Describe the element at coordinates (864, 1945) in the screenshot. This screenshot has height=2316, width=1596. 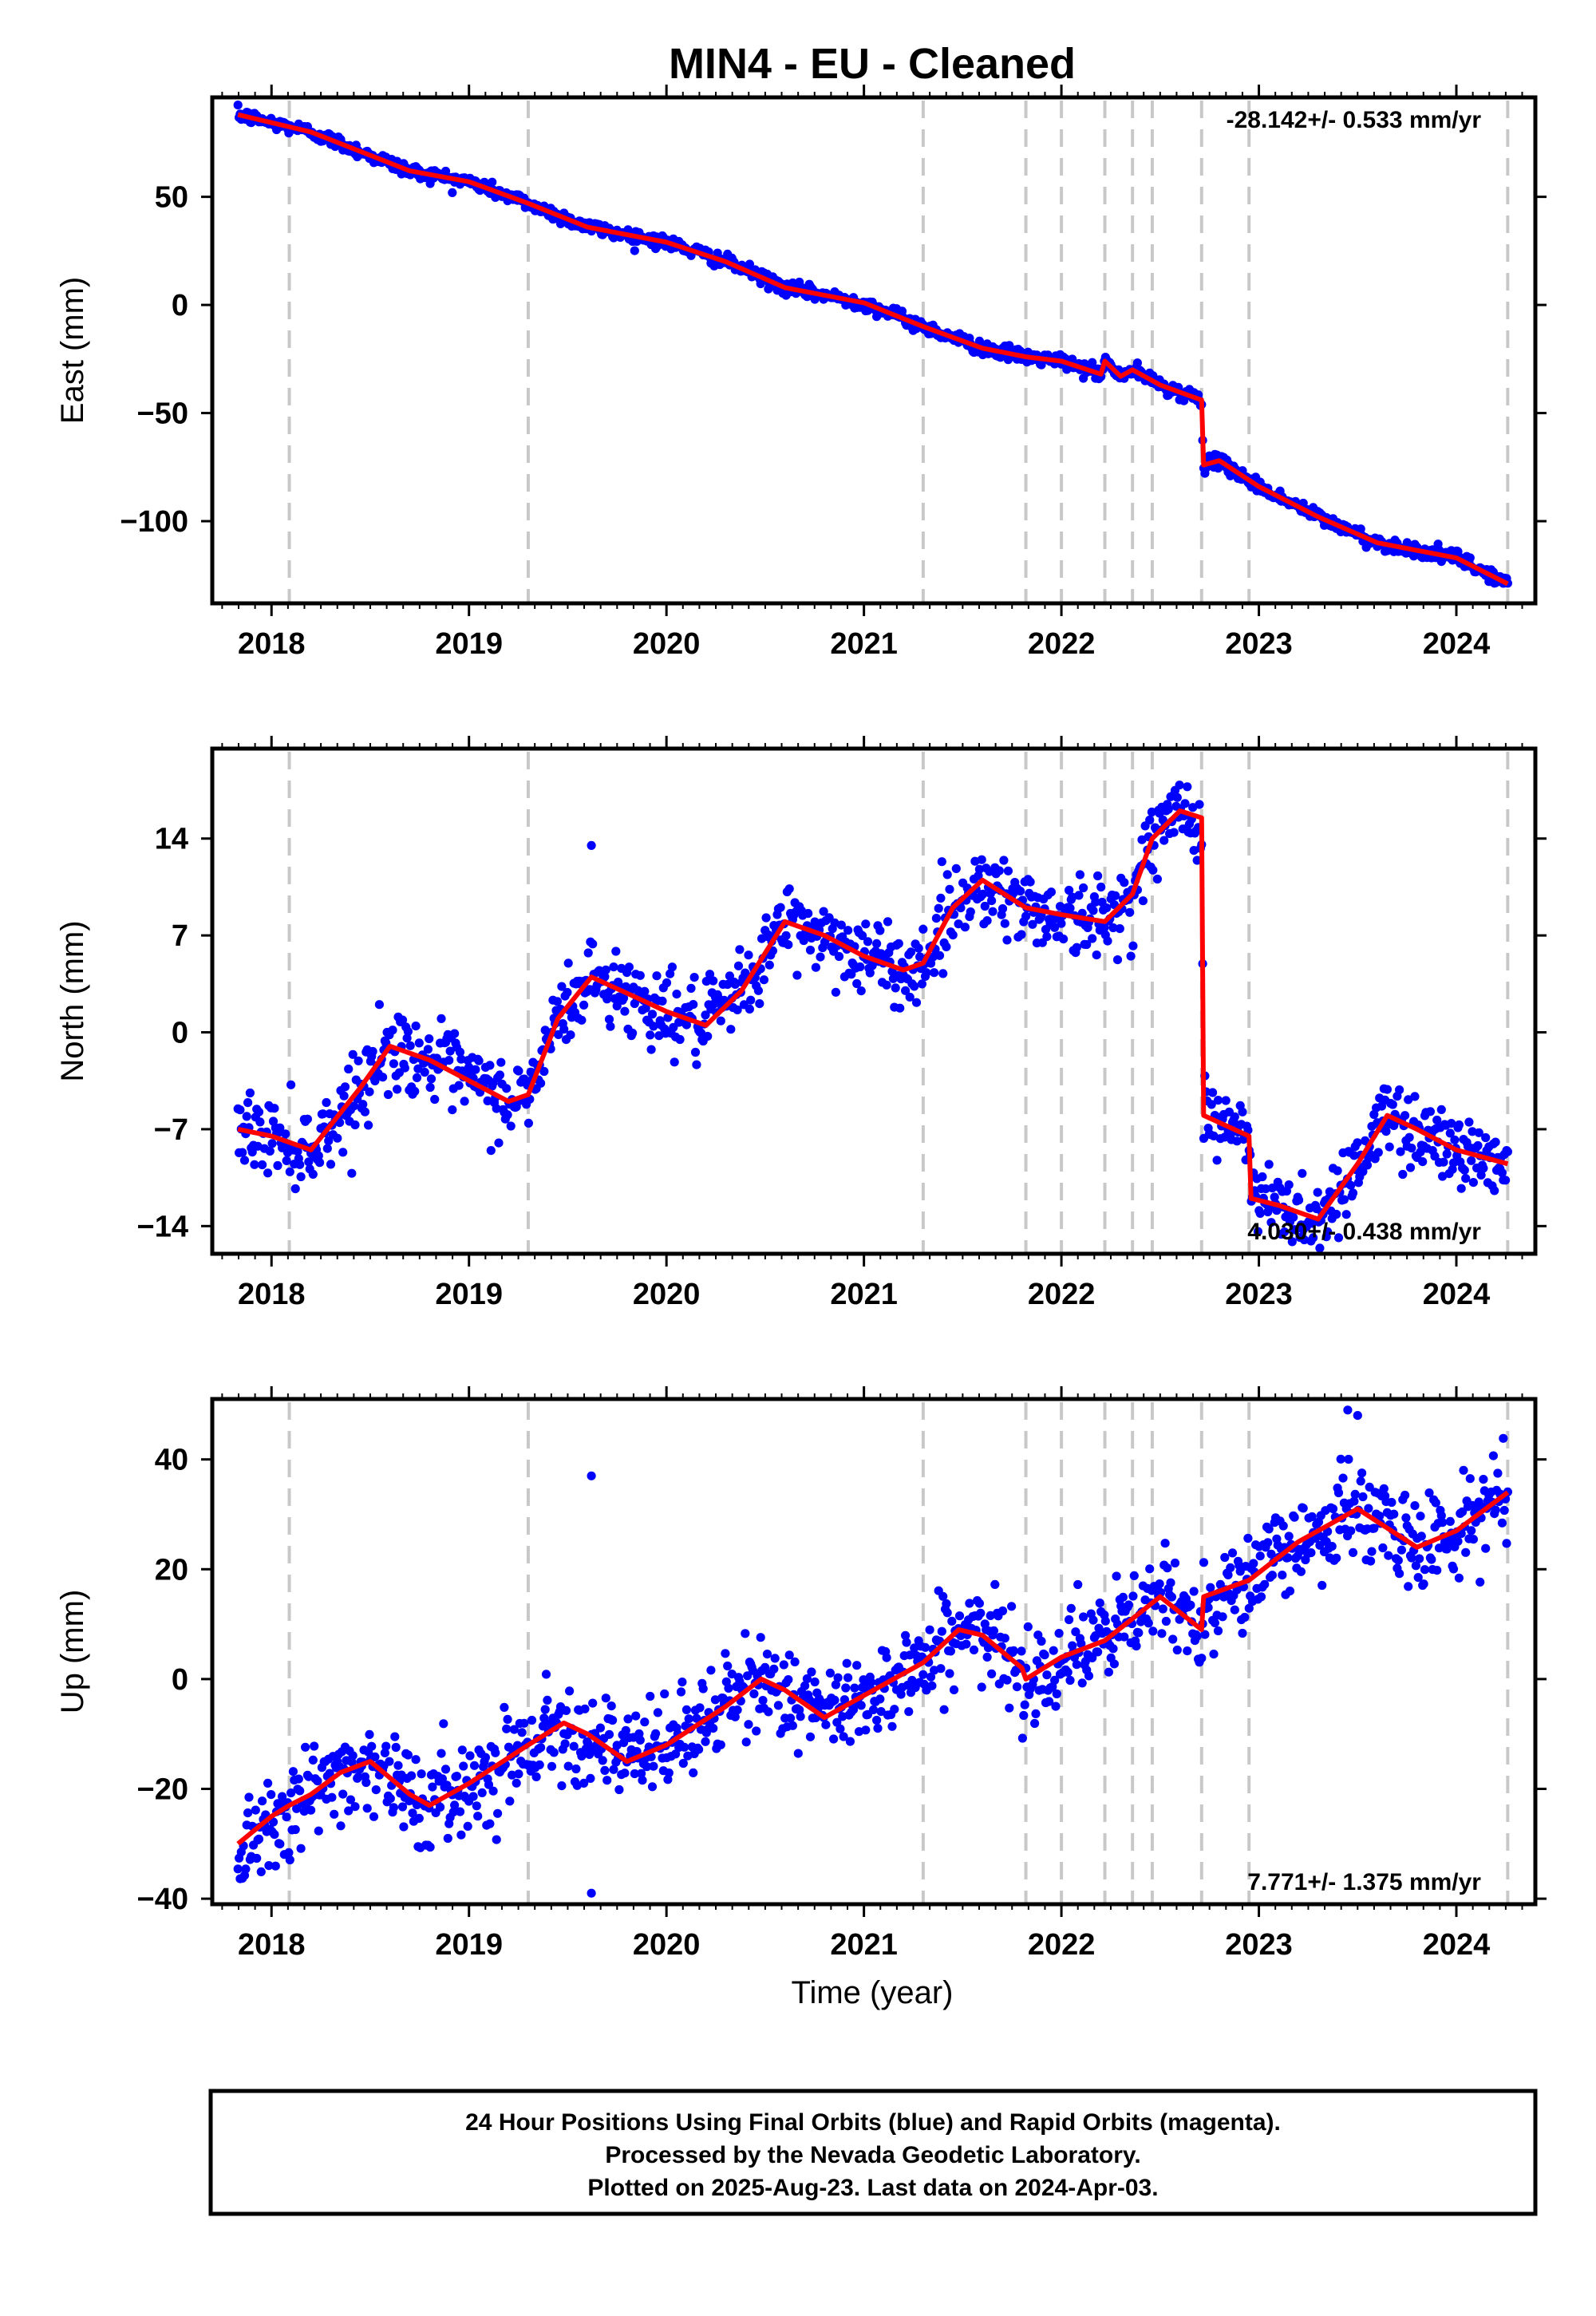
I see `x-tick-label: 2021` at that location.